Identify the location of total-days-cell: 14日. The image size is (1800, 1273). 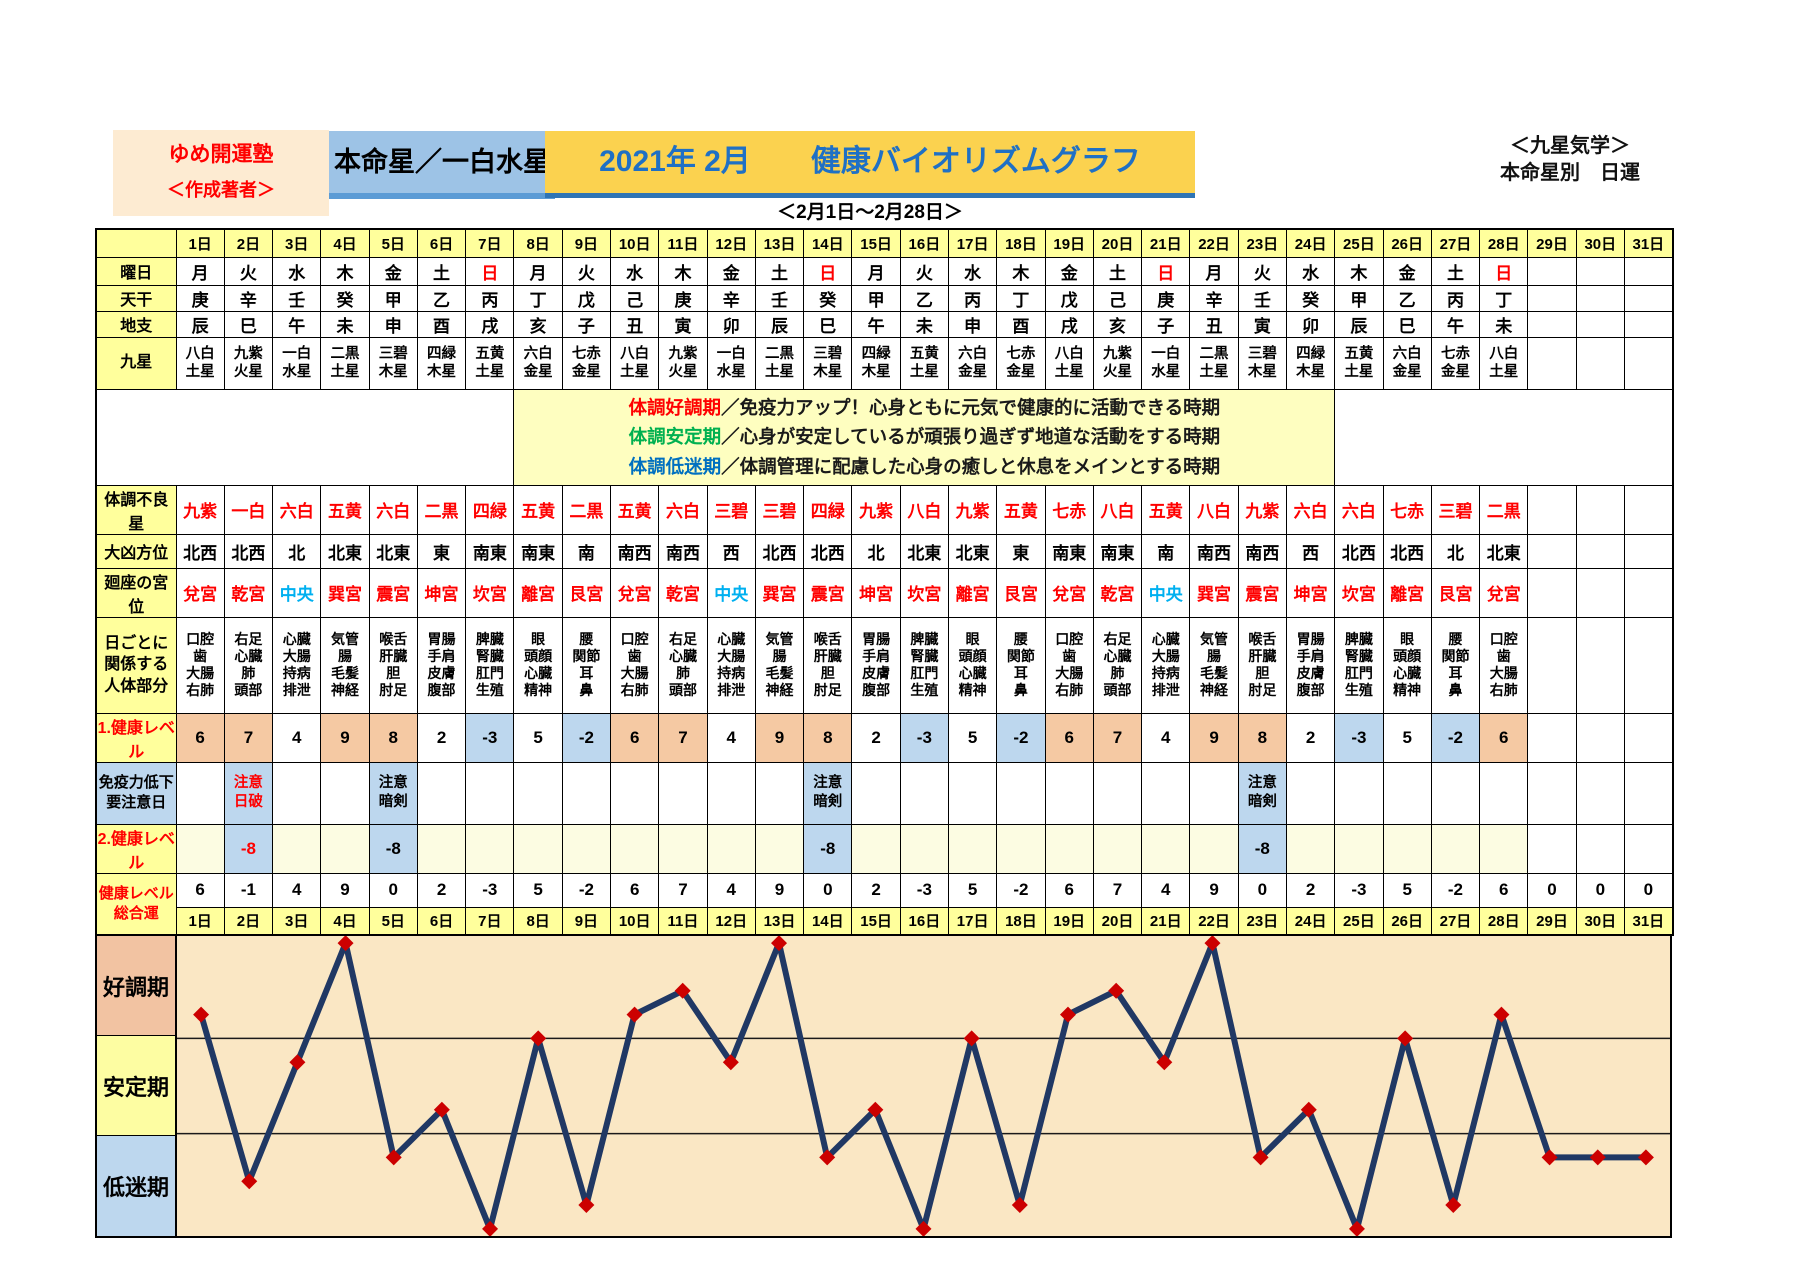
(828, 921).